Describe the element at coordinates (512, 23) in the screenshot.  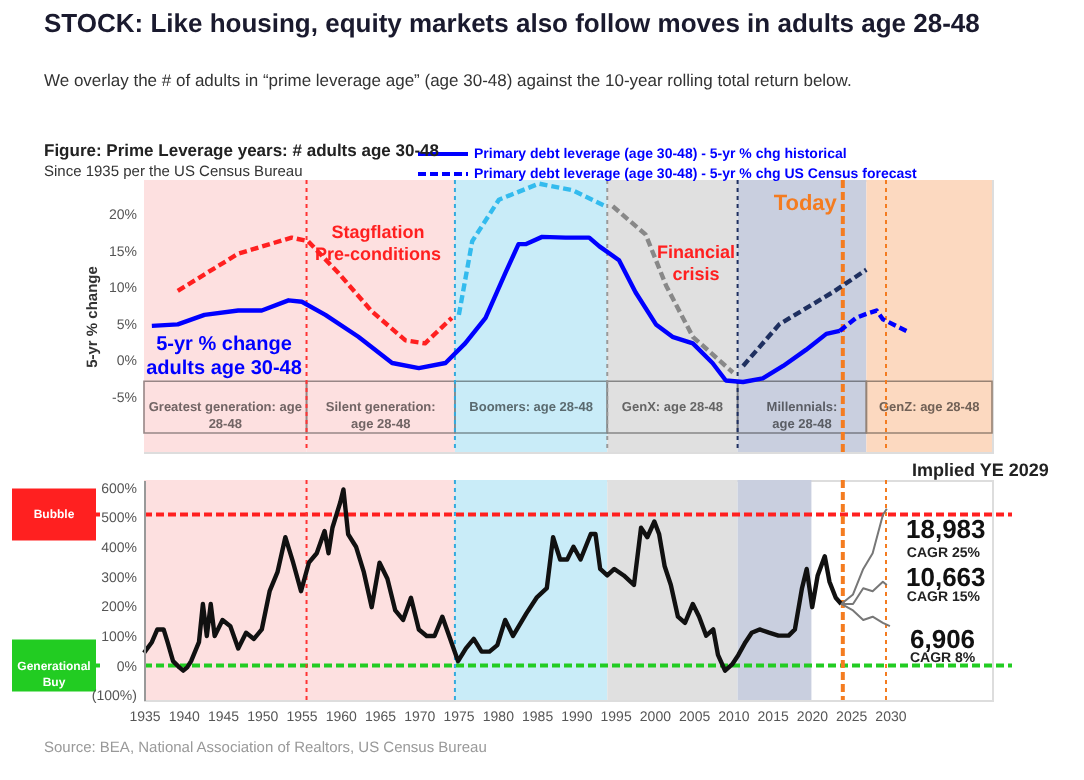
I see `chart-title: STOCK: Like housing, equity markets also follow moves in adults age 28-48` at that location.